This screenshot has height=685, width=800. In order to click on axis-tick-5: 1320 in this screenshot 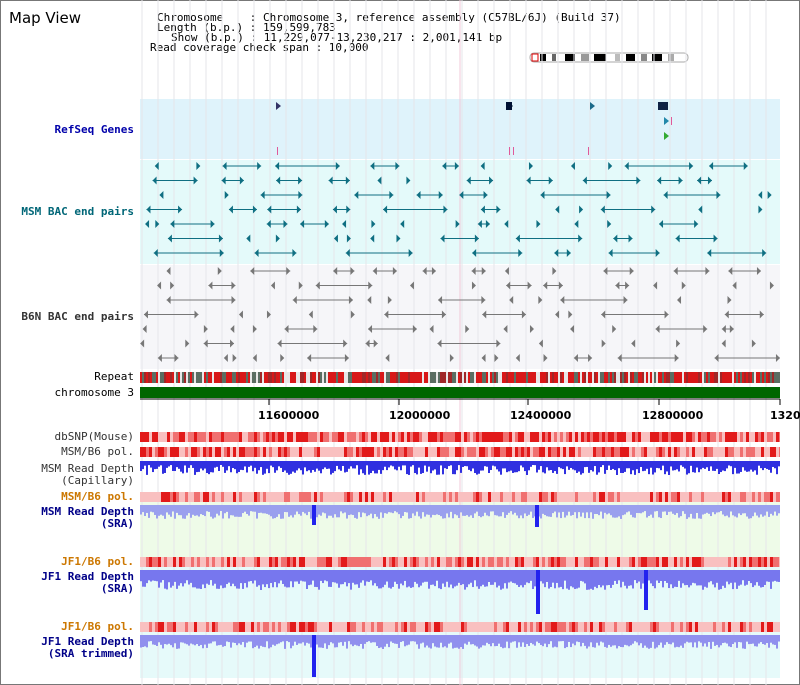, I will do `click(785, 415)`.